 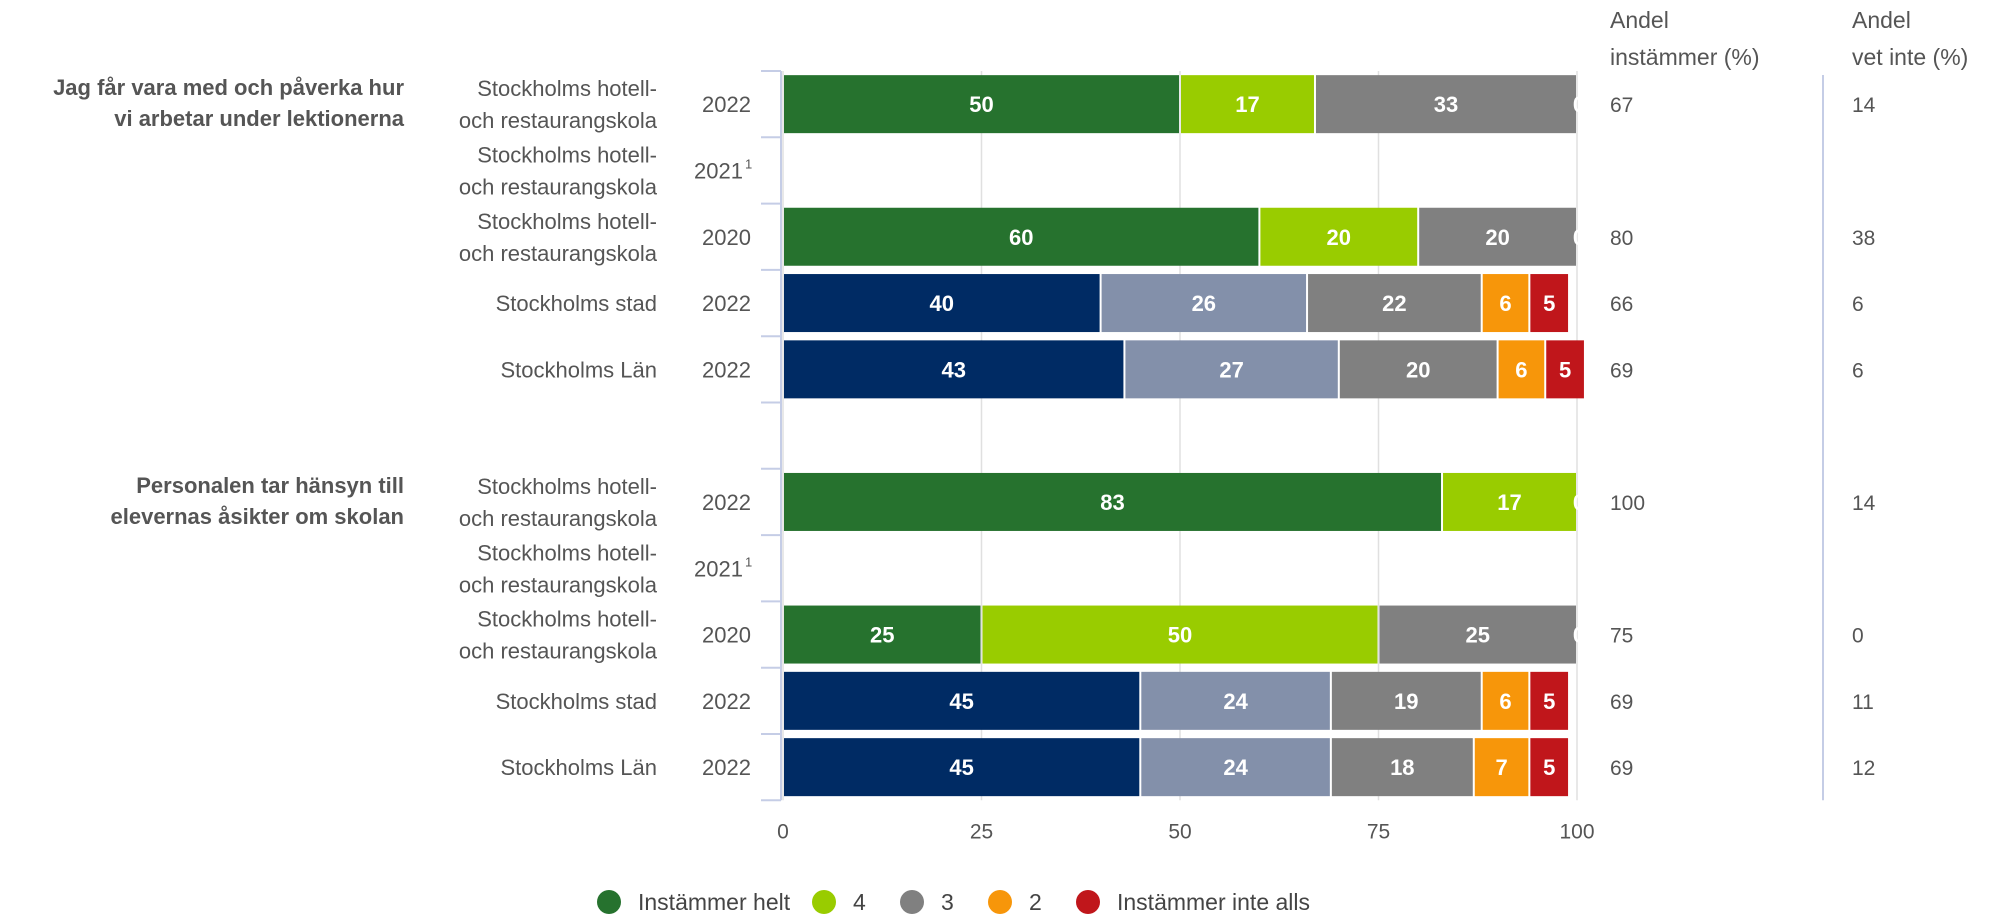 I want to click on legend-label: 3, so click(x=947, y=902).